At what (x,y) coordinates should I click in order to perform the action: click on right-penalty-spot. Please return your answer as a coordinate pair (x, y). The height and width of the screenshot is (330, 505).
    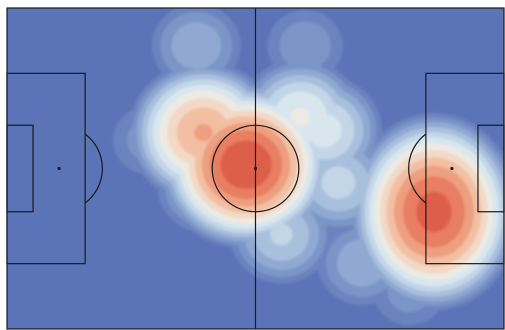
    Looking at the image, I should click on (452, 168).